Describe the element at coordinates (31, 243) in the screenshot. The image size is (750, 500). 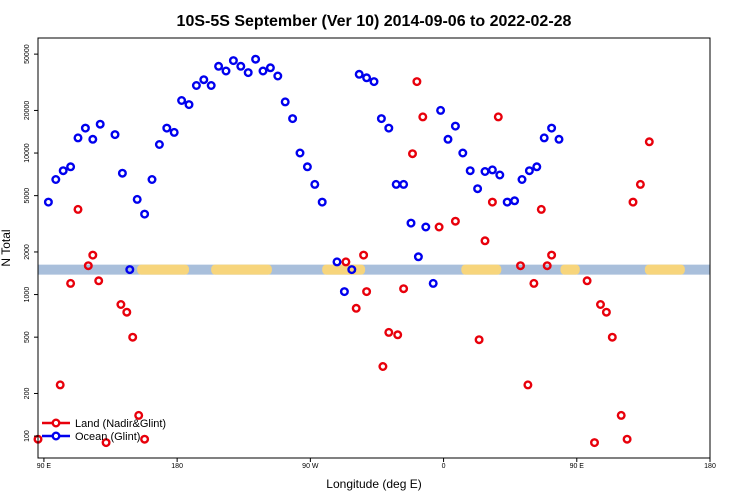
I see `y-axis: 100 200 500 1000 2000 5000 10000 20000 50000` at that location.